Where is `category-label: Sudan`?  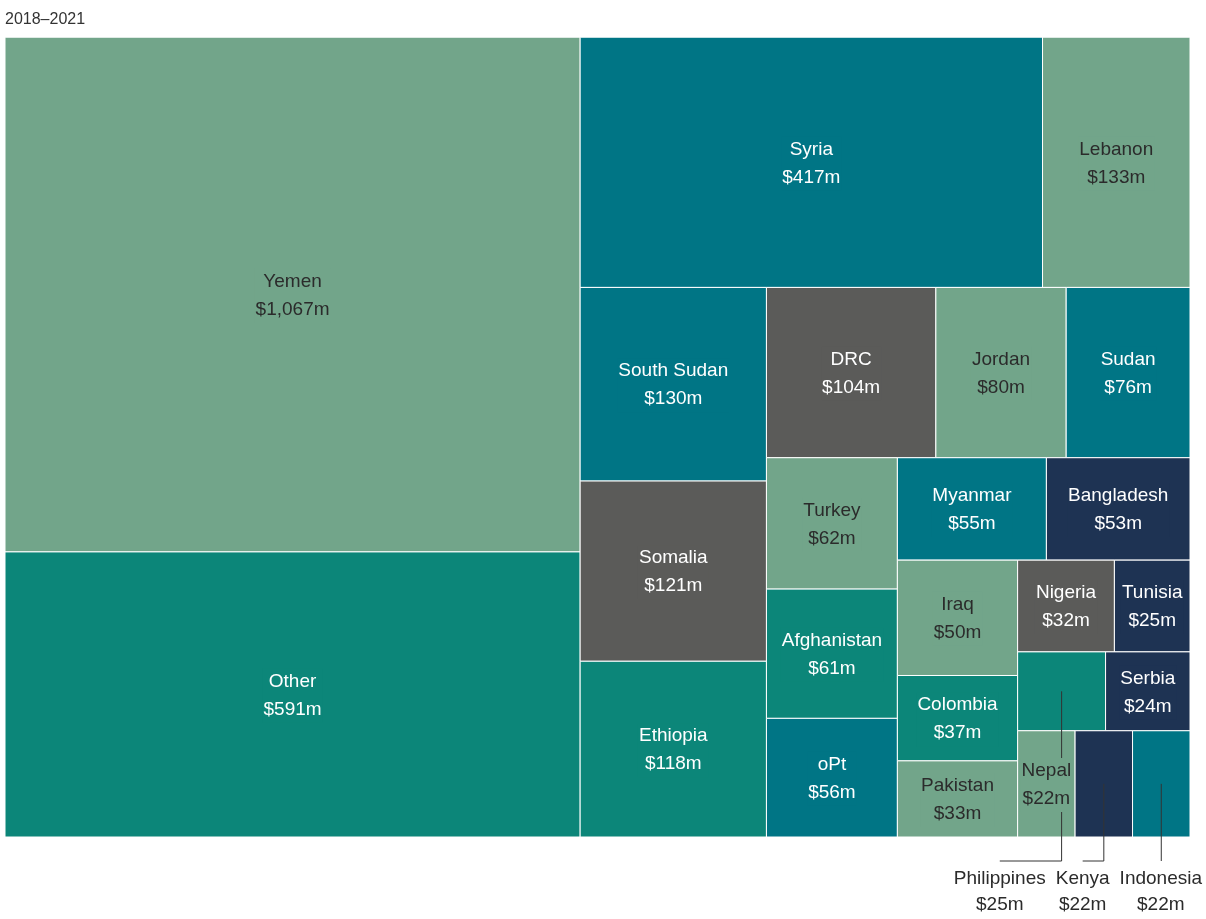
category-label: Sudan is located at coordinates (1128, 358).